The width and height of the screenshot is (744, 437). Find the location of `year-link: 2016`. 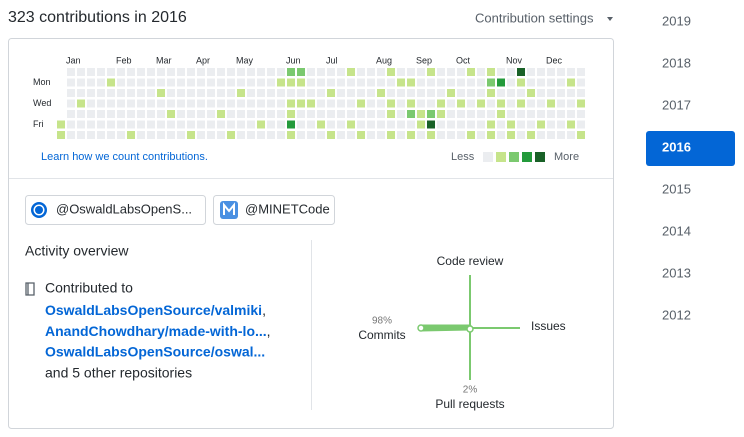

year-link: 2016 is located at coordinates (676, 146).